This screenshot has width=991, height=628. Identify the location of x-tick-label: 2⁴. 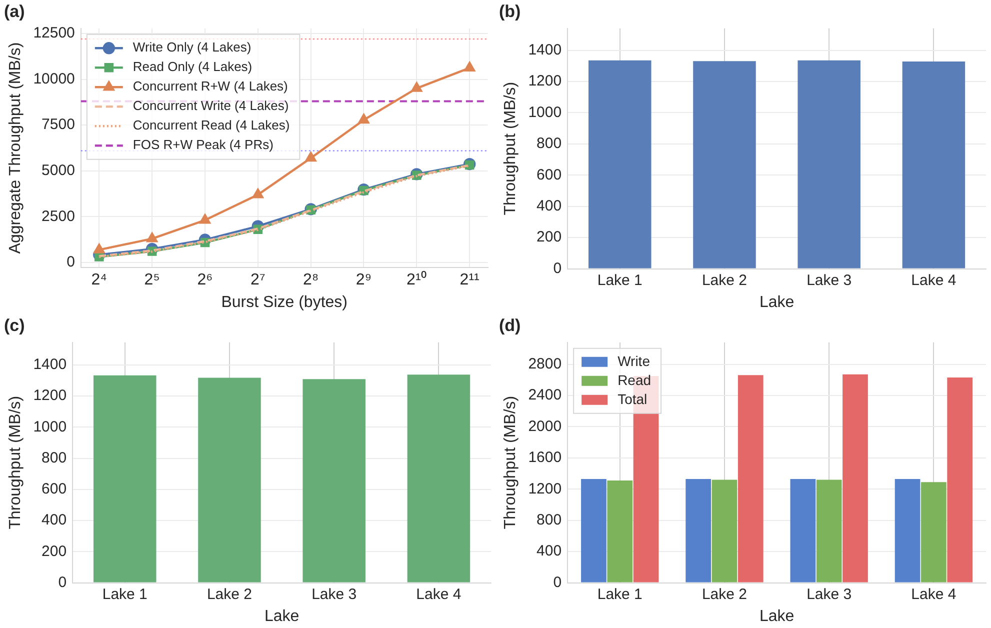
(99, 280).